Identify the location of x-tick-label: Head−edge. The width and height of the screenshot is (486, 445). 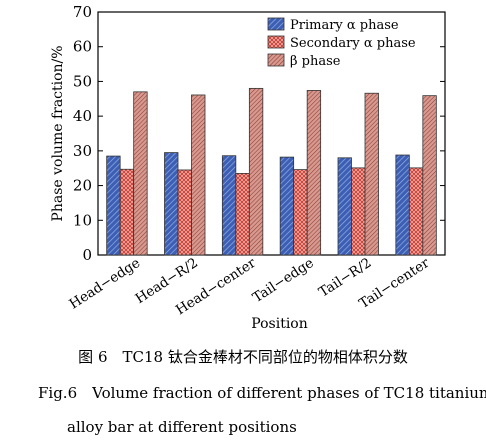
(104, 284).